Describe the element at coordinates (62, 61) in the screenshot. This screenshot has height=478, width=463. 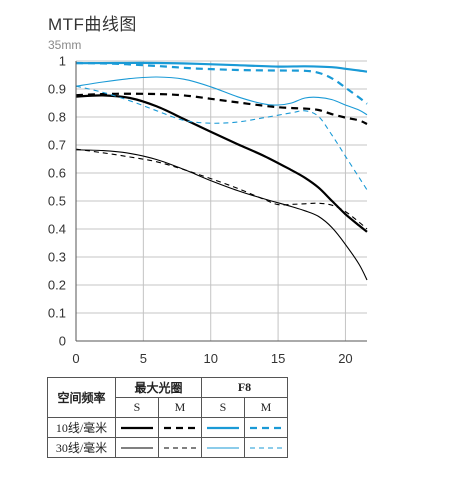
I see `y-tick-label: 1` at that location.